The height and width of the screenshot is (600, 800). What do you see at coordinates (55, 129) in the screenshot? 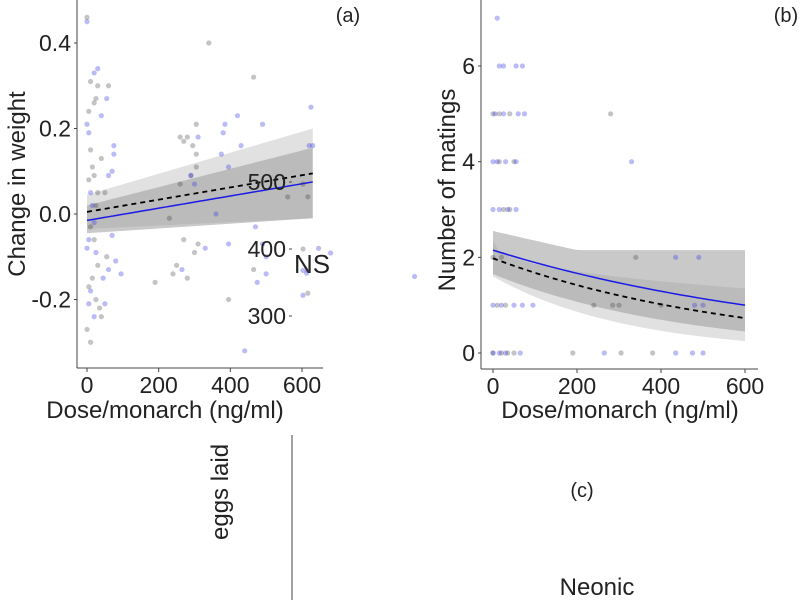
I see `y-tick-label: 0.2` at bounding box center [55, 129].